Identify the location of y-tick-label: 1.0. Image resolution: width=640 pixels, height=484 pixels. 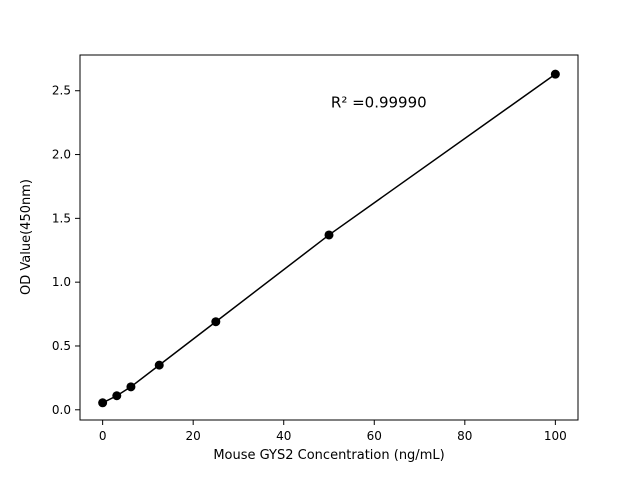
(61, 282).